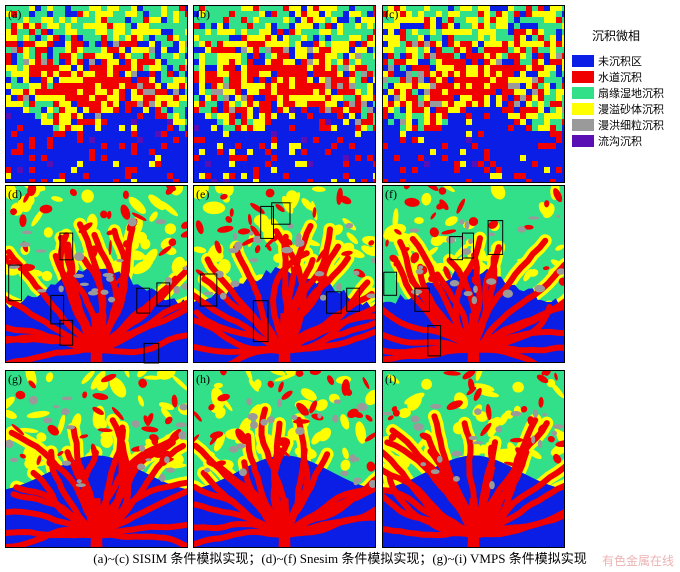  What do you see at coordinates (15, 379) in the screenshot?
I see `panel-label: (g)` at bounding box center [15, 379].